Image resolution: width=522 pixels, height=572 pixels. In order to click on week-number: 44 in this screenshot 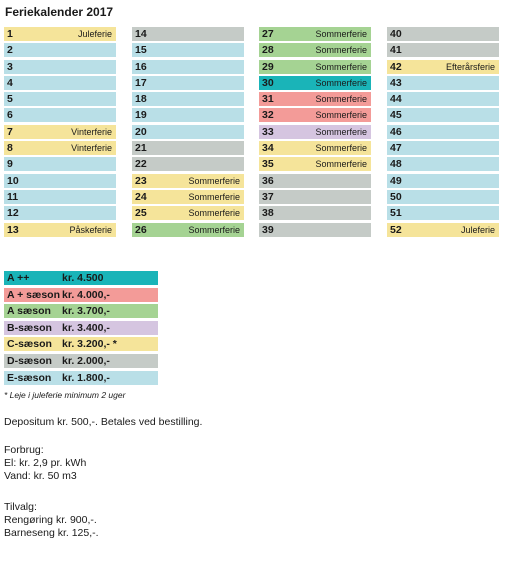, I will do `click(396, 99)`.